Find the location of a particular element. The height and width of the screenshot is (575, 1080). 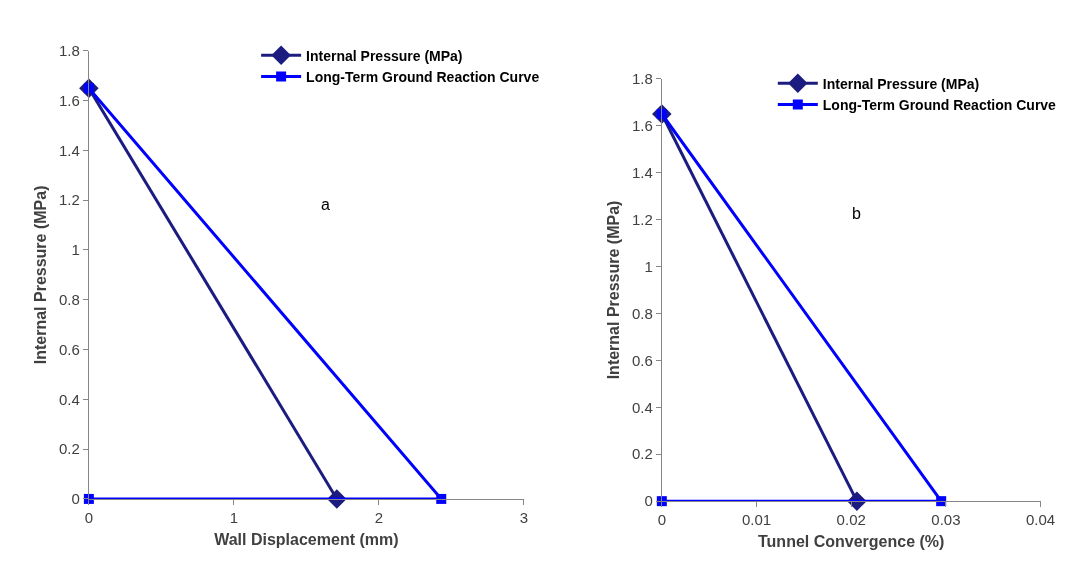

x-tick-label: 0.03 is located at coordinates (946, 520).